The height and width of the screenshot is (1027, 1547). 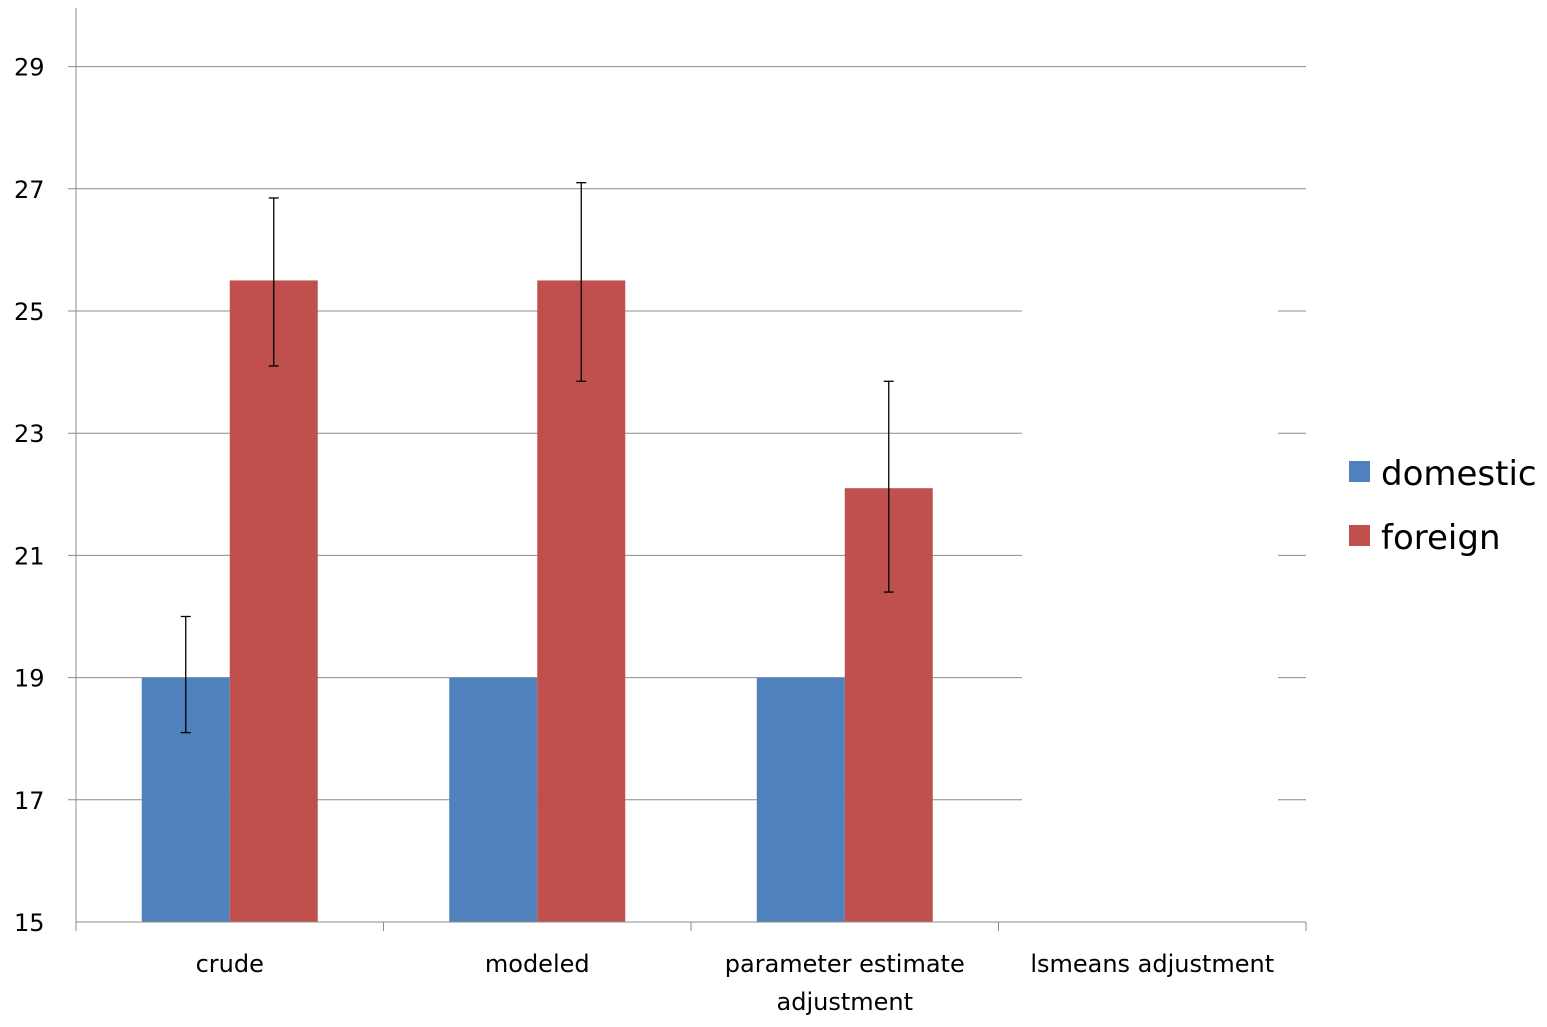 I want to click on x-tick-label: crude, so click(x=230, y=964).